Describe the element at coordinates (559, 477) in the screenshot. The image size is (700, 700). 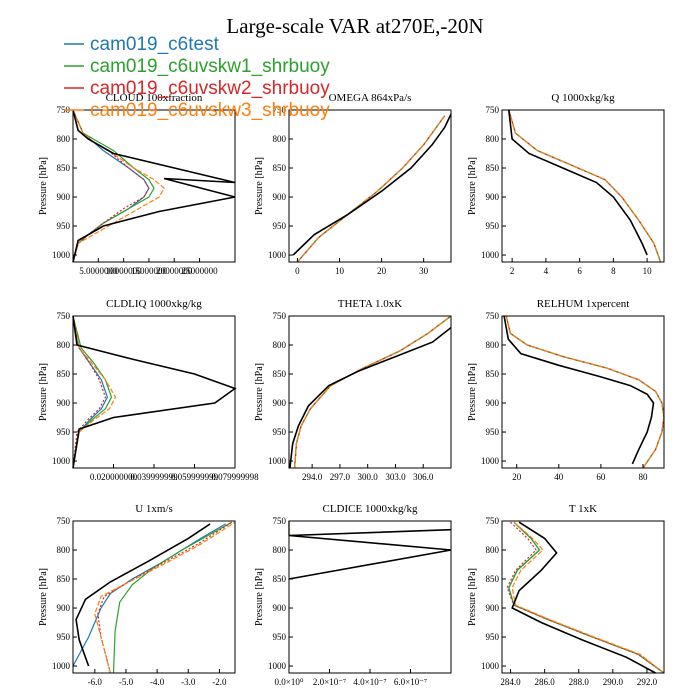
I see `panel-6-xtick-label: 40` at that location.